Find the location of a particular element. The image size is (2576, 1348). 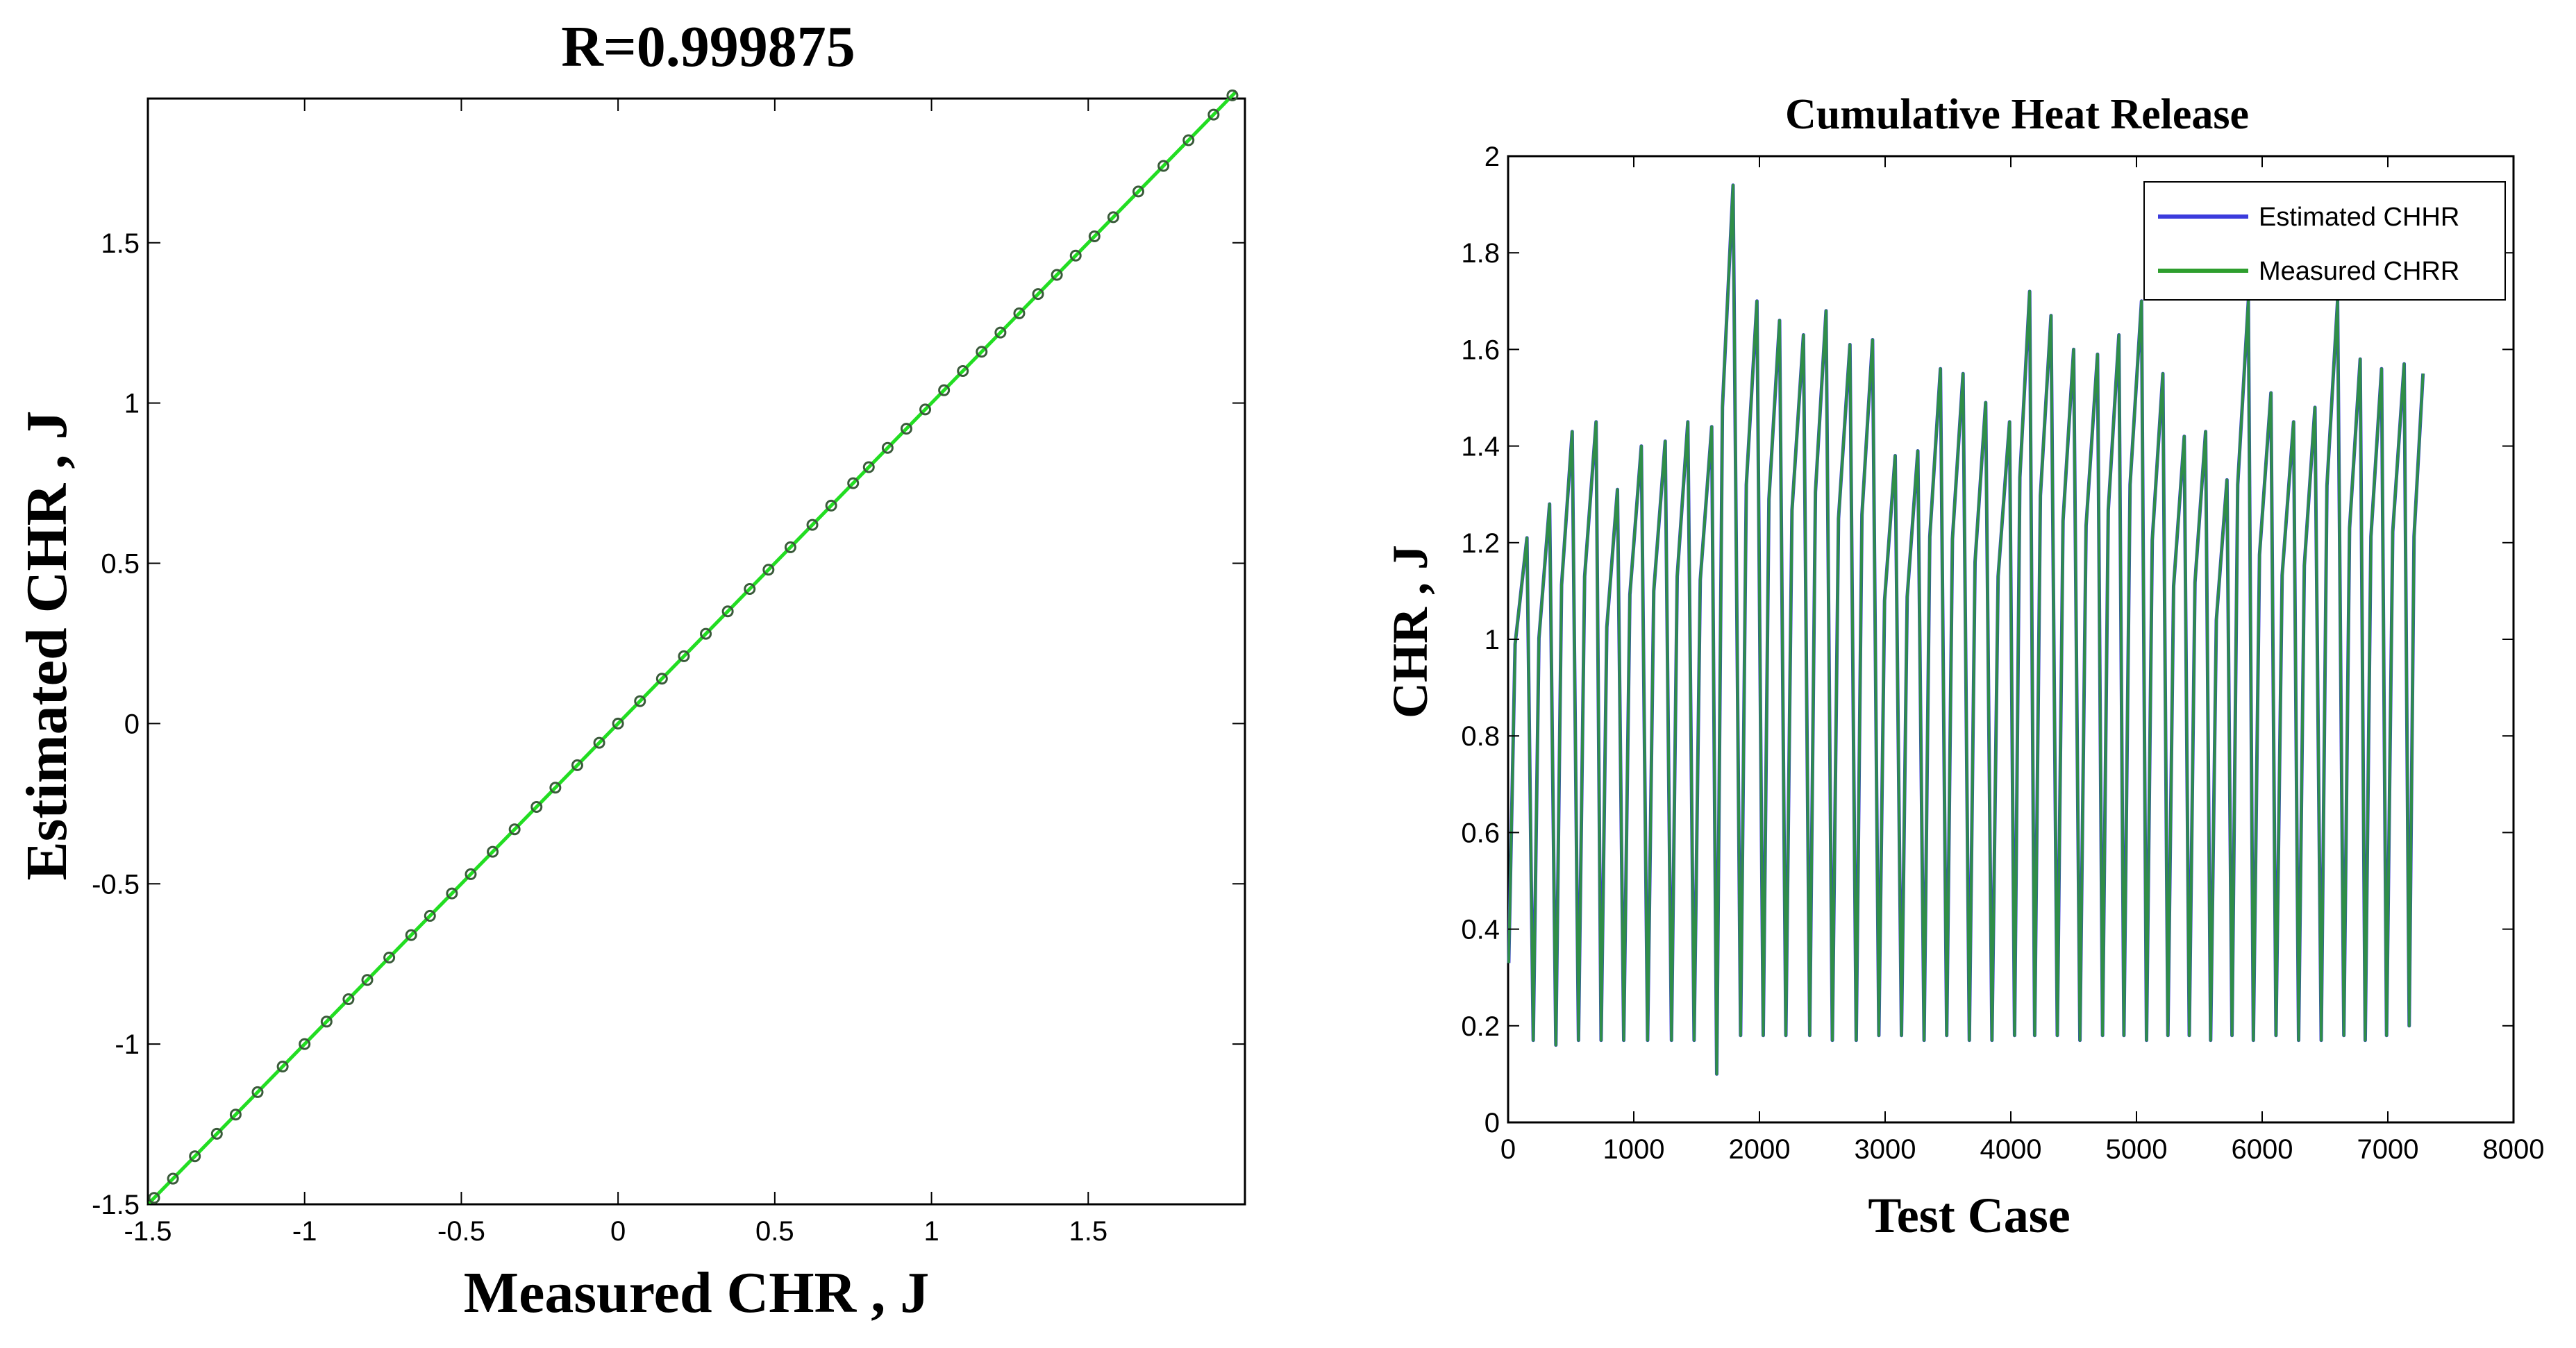

y-tick-label: 0.6 is located at coordinates (1480, 833).